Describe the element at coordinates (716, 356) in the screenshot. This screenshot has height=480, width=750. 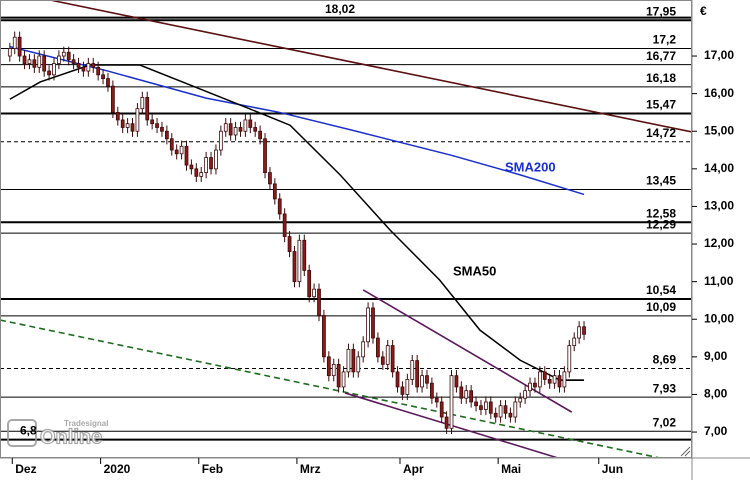
I see `y-tick-label: 9,00` at that location.